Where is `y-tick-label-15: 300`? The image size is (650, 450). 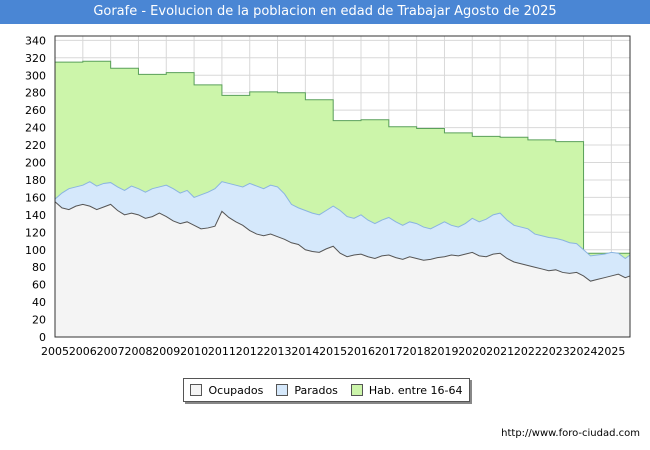 y-tick-label-15: 300 is located at coordinates (35, 75).